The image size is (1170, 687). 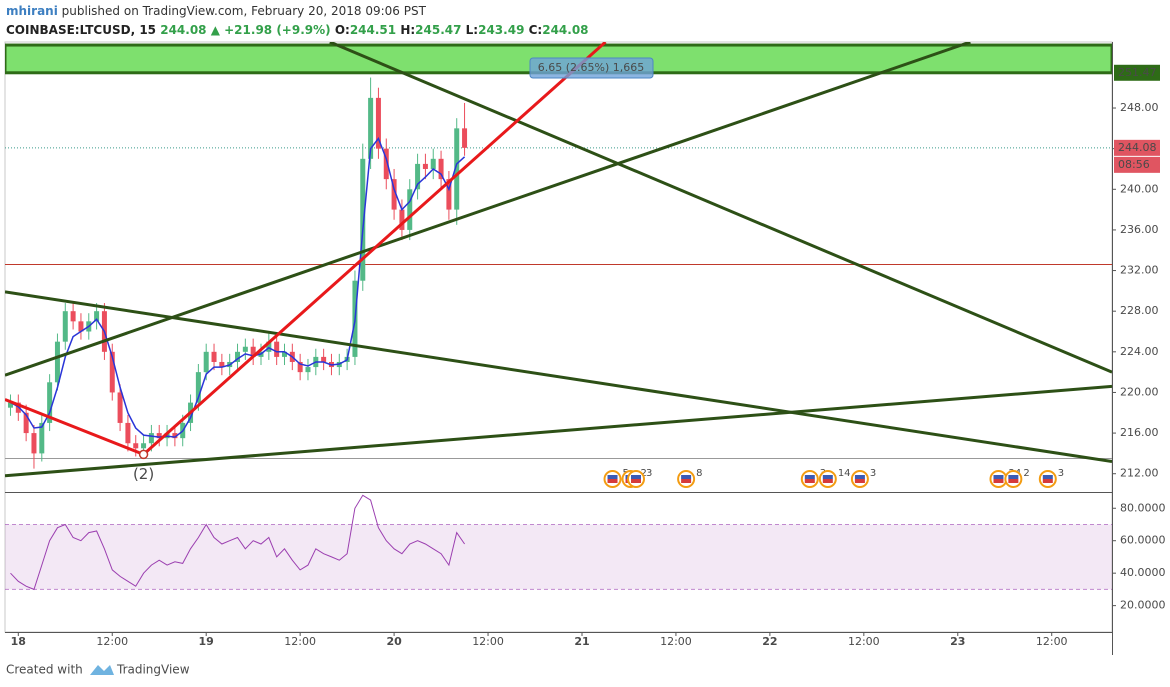 What do you see at coordinates (18, 641) in the screenshot?
I see `x-tick-label: 18` at bounding box center [18, 641].